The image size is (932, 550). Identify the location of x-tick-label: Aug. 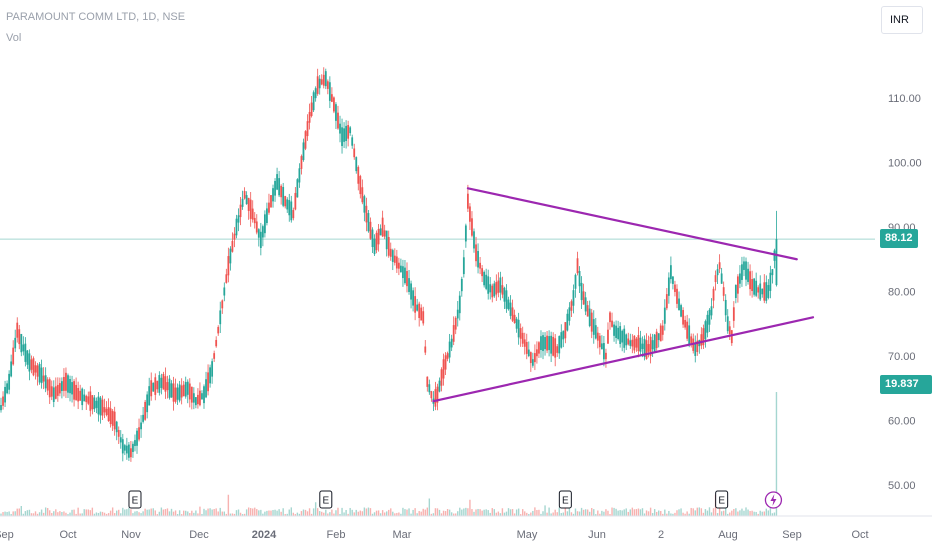
(728, 535).